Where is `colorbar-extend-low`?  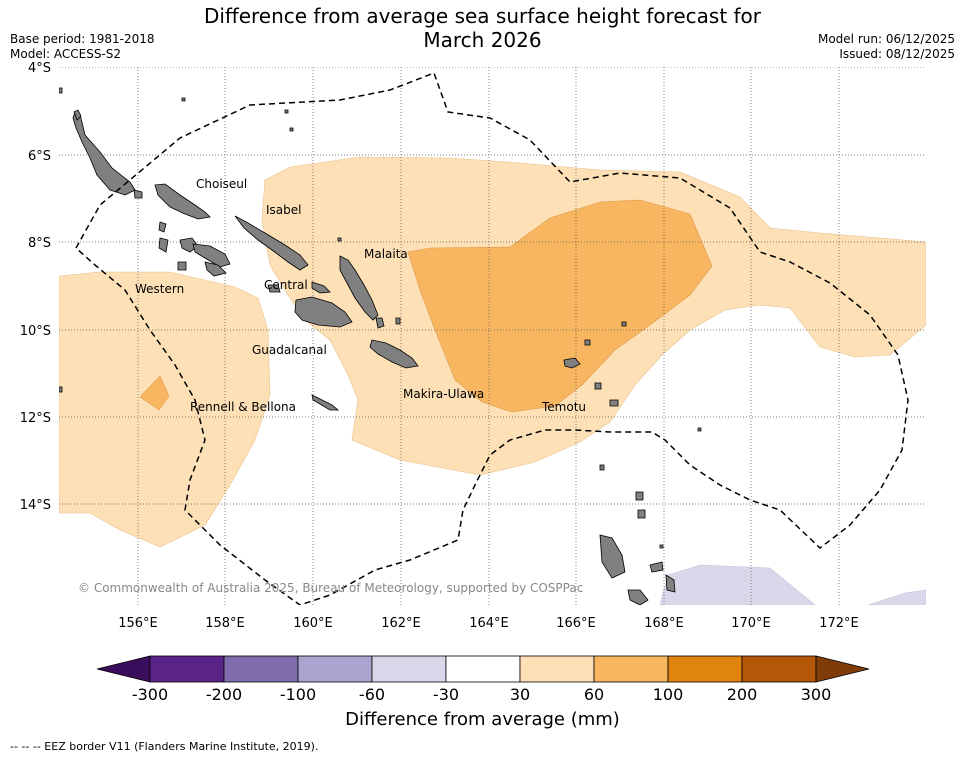
colorbar-extend-low is located at coordinates (123, 669).